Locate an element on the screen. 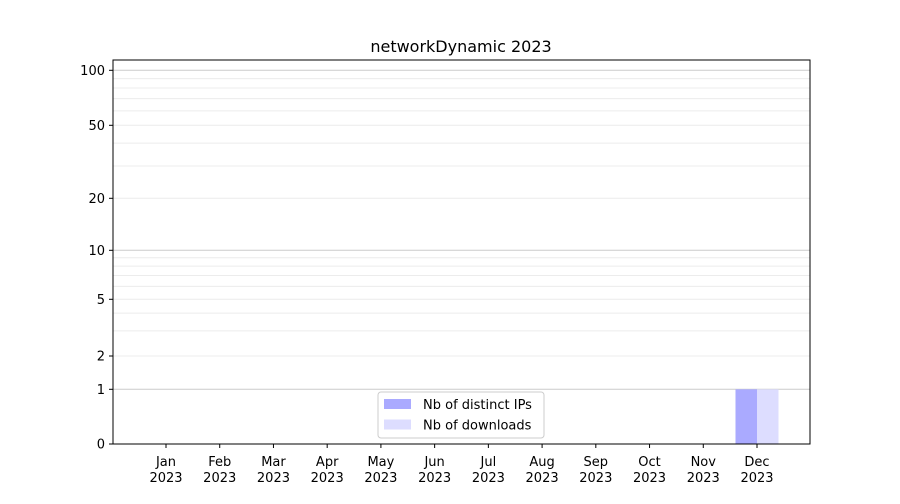 The image size is (900, 504). legend-label: Nb of downloads is located at coordinates (477, 426).